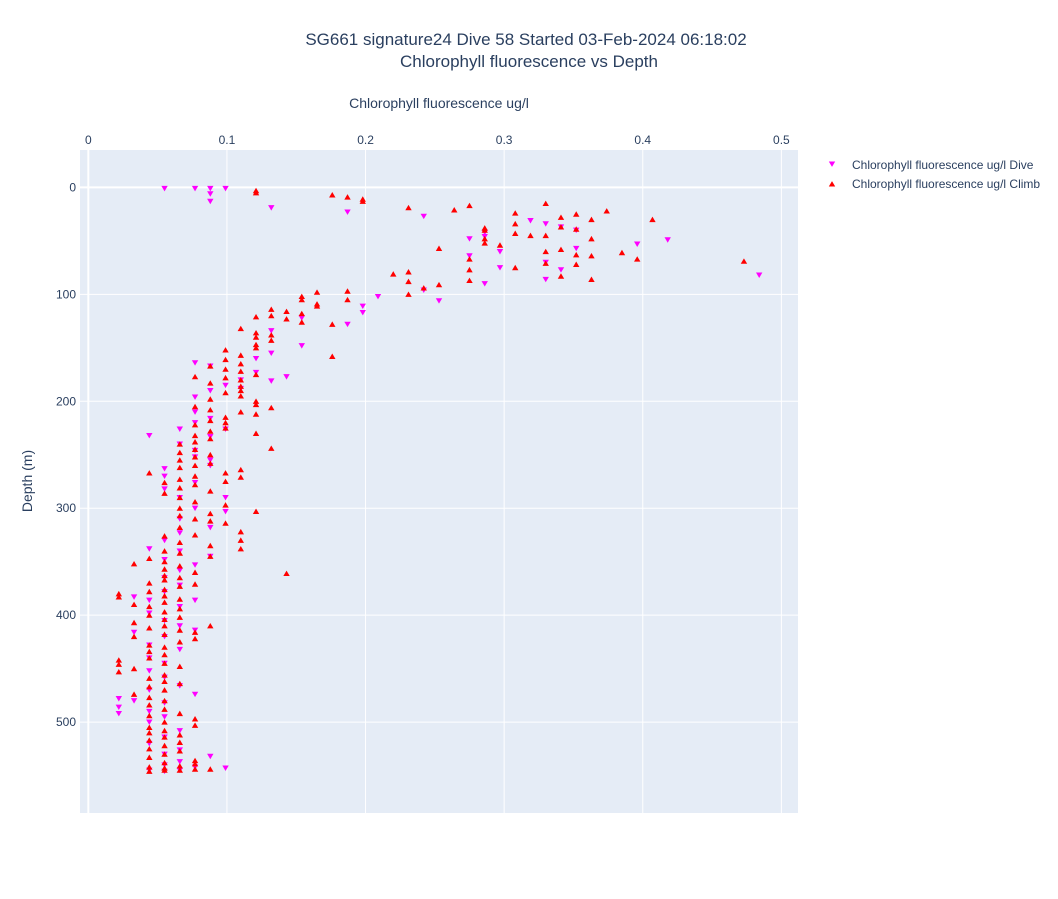 The width and height of the screenshot is (1058, 899). Describe the element at coordinates (504, 140) in the screenshot. I see `x-tick-label: 0.3` at that location.